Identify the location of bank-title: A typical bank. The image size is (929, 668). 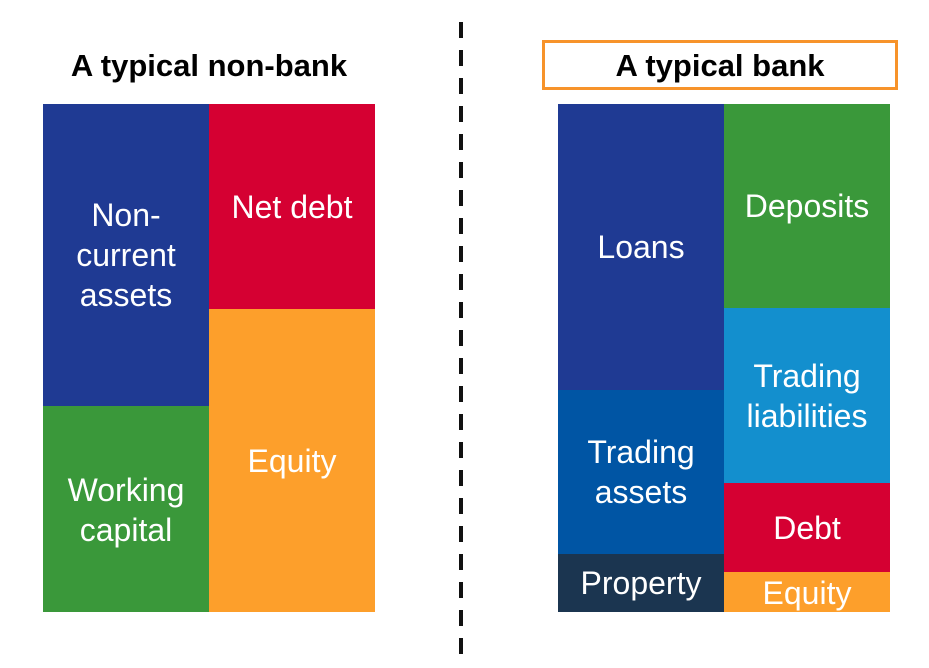
(720, 65).